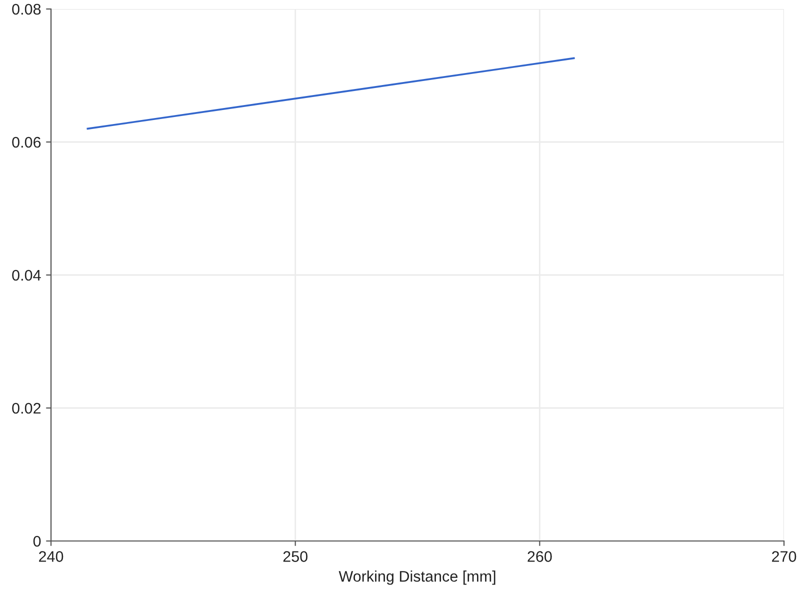 This screenshot has width=800, height=602. What do you see at coordinates (51, 556) in the screenshot?
I see `x-tick-label: 240` at bounding box center [51, 556].